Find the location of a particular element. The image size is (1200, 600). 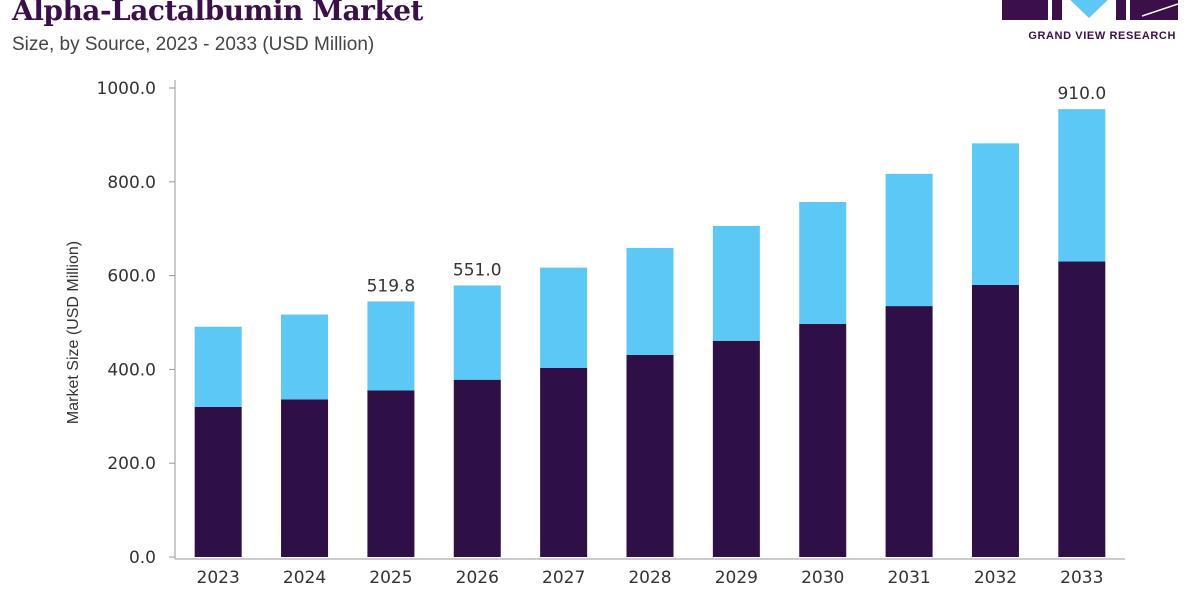

bar-segment-dark-2031 is located at coordinates (909, 431).